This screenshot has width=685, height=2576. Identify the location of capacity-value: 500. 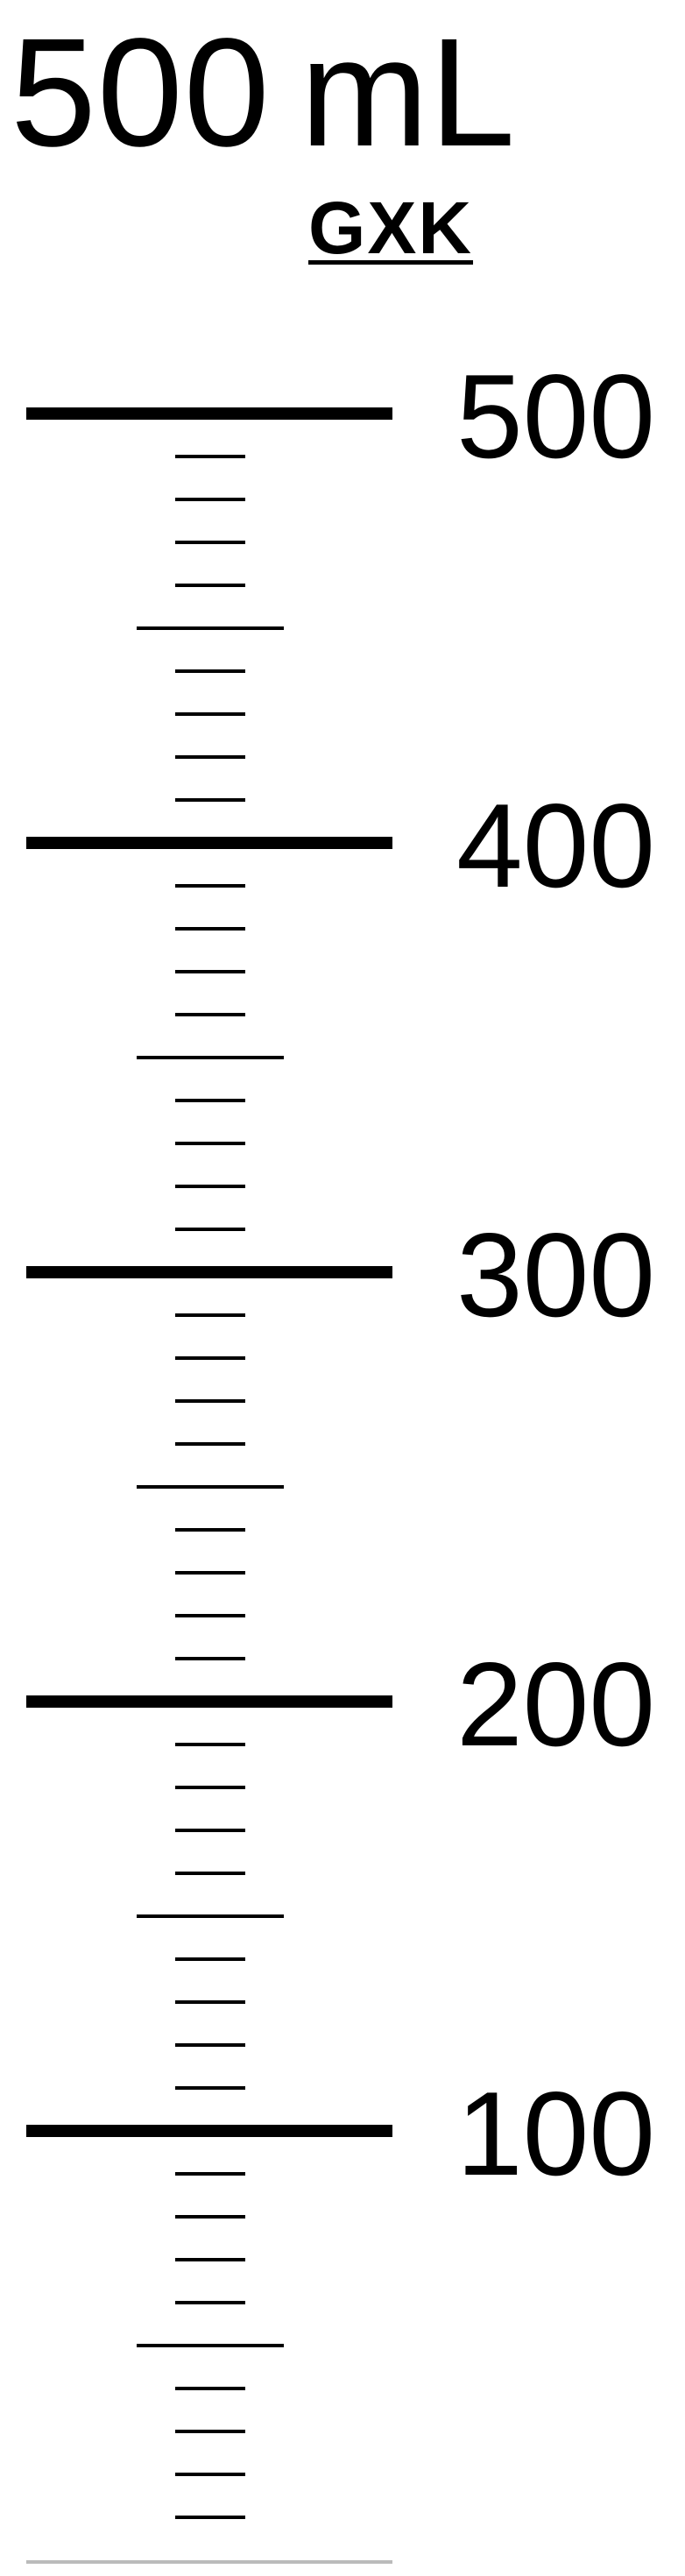
(141, 93).